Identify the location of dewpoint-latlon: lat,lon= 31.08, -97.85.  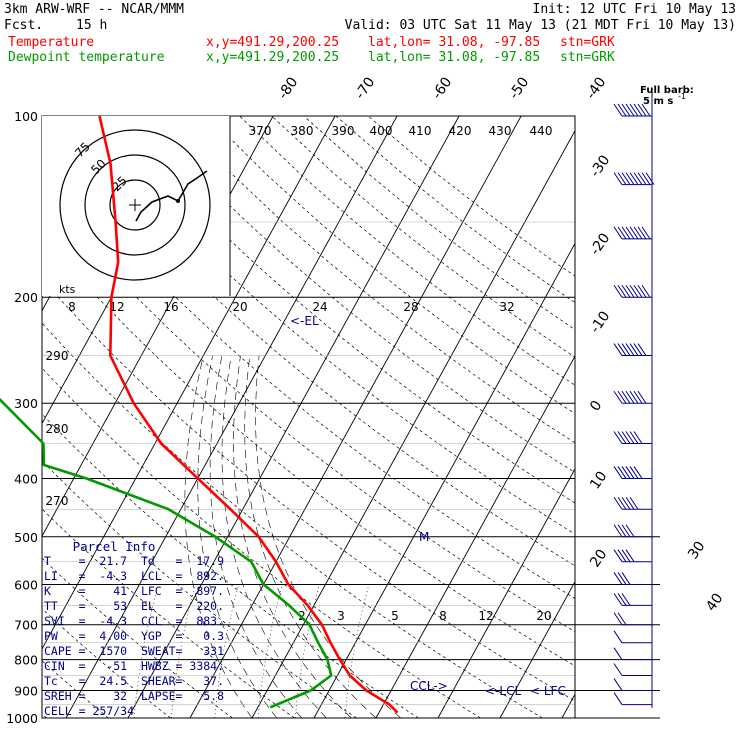
(454, 57).